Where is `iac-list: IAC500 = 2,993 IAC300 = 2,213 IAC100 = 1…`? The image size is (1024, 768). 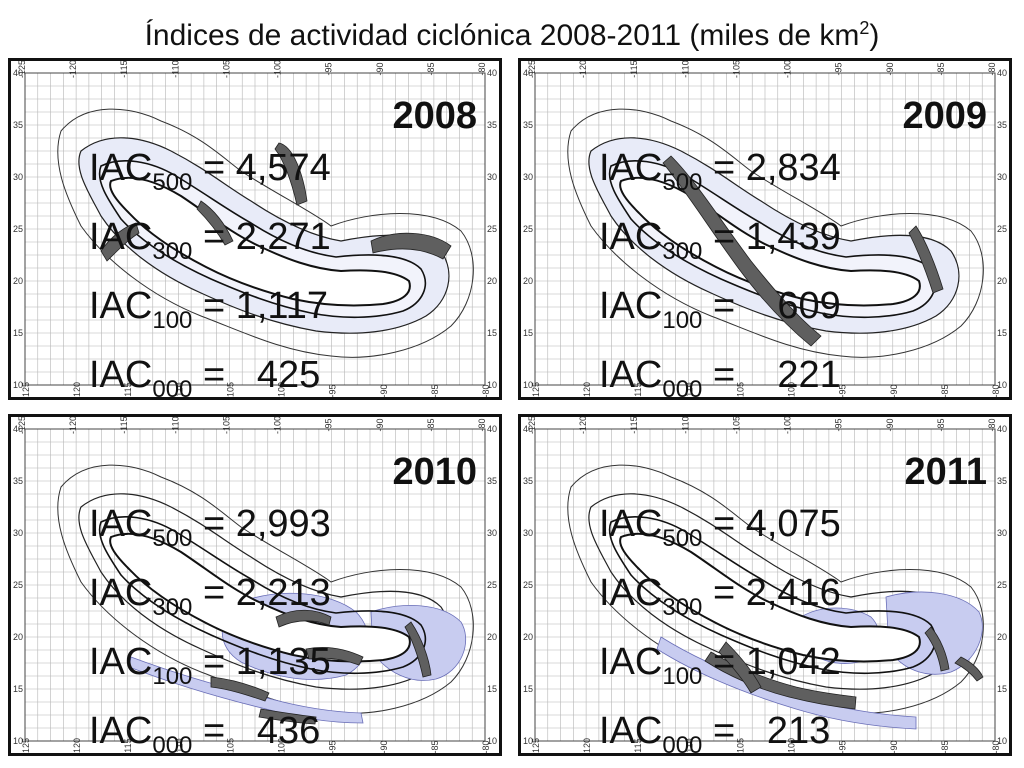 iac-list: IAC500 = 2,993 IAC300 = 2,213 IAC100 = 1… is located at coordinates (210, 625).